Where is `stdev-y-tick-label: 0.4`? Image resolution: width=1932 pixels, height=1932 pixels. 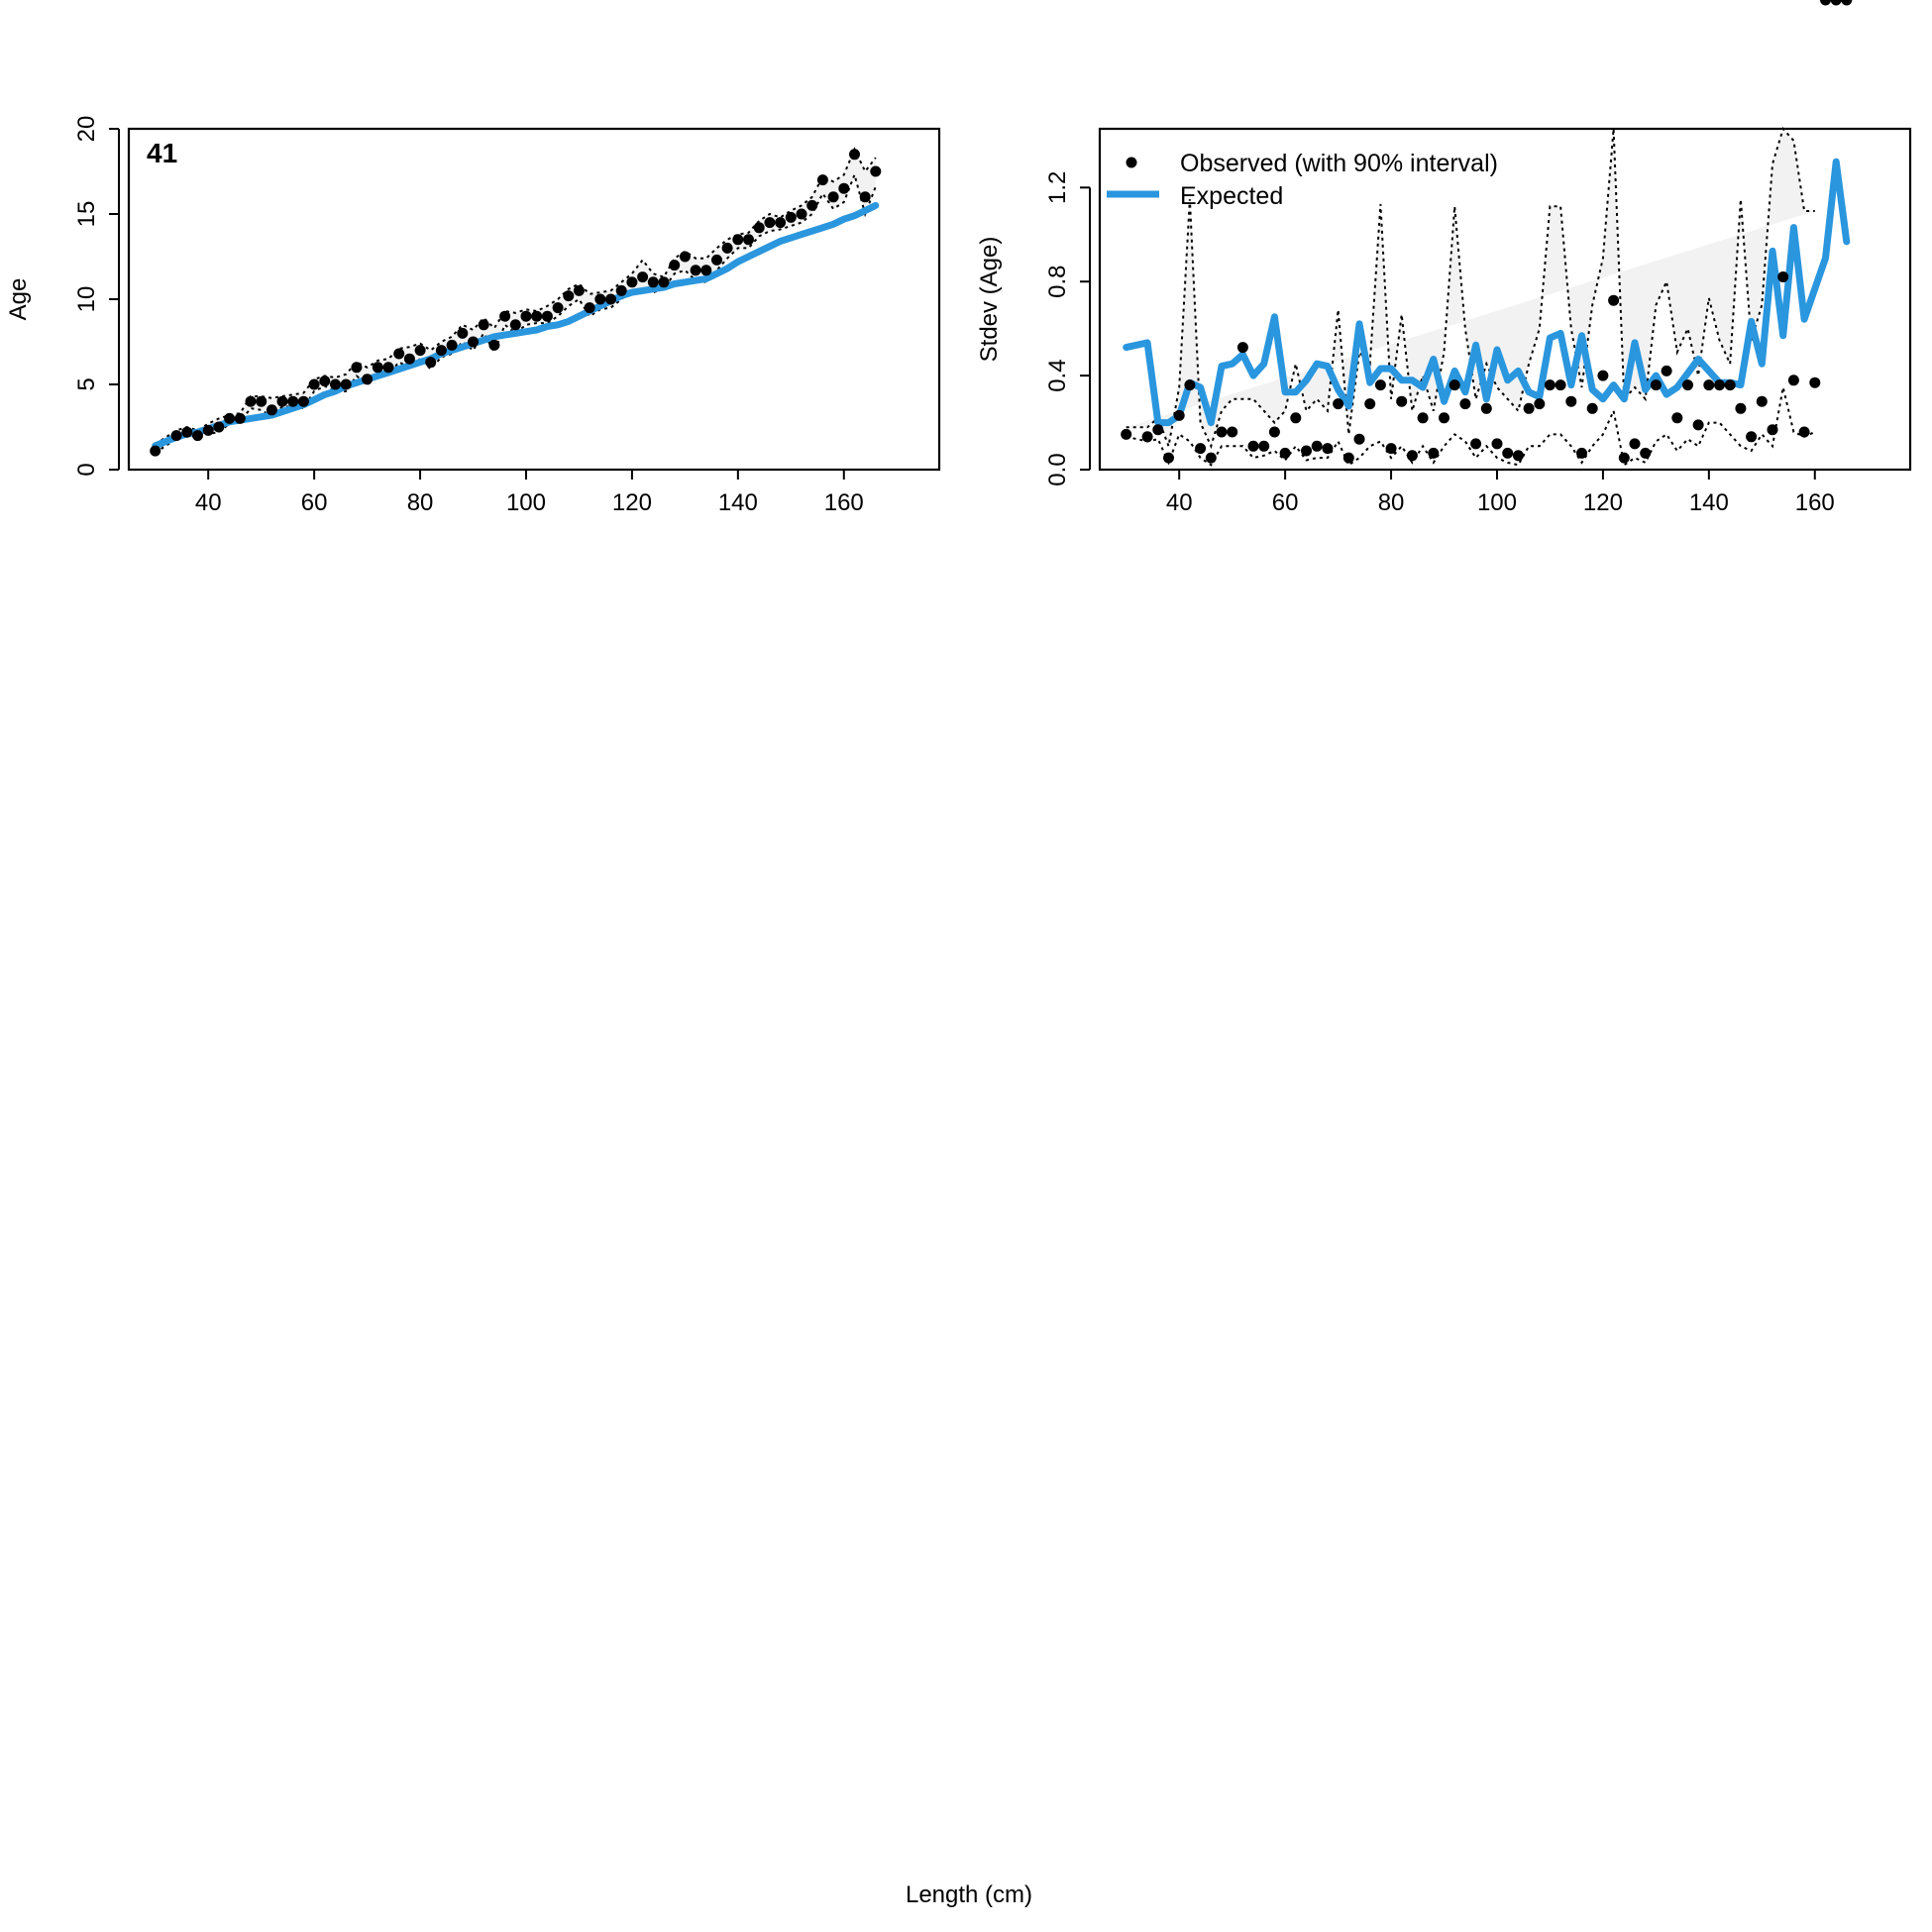 stdev-y-tick-label: 0.4 is located at coordinates (1057, 375).